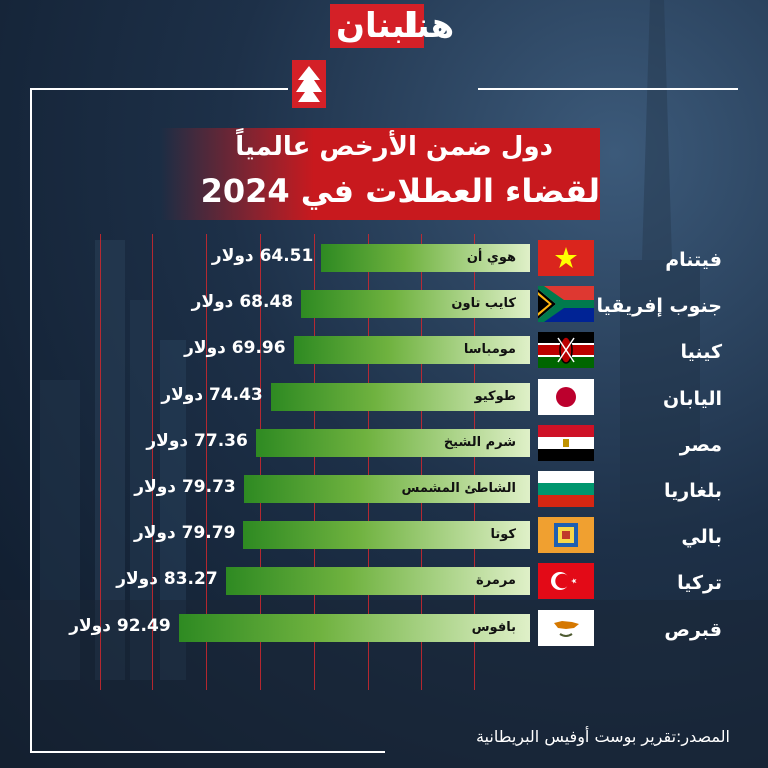  I want to click on data-label: 68.48 دولار, so click(242, 302).